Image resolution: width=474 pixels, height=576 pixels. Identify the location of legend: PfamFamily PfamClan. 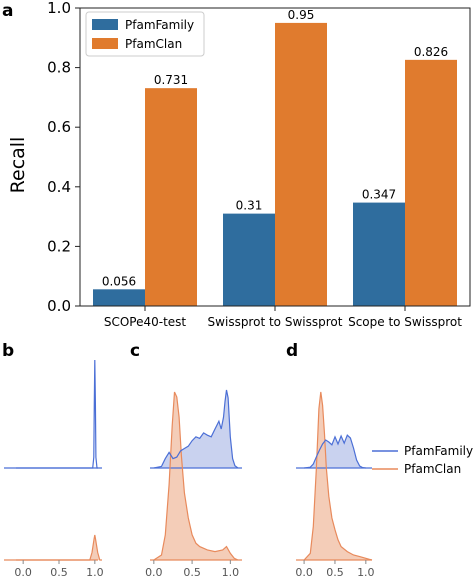
(145, 34).